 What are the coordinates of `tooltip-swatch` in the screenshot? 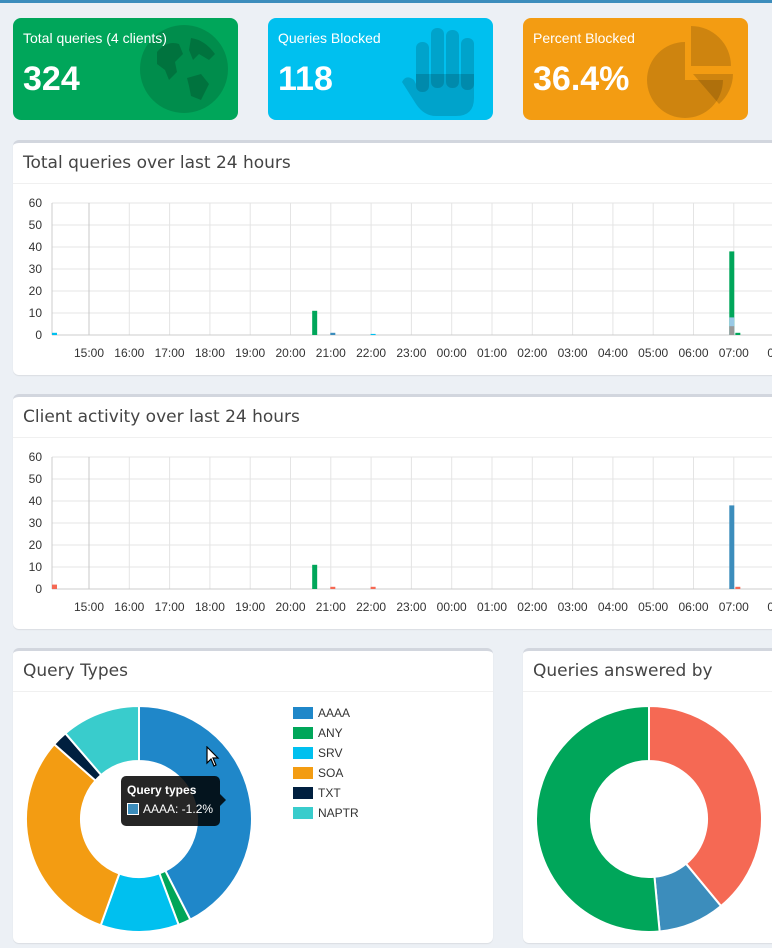 It's located at (133, 809).